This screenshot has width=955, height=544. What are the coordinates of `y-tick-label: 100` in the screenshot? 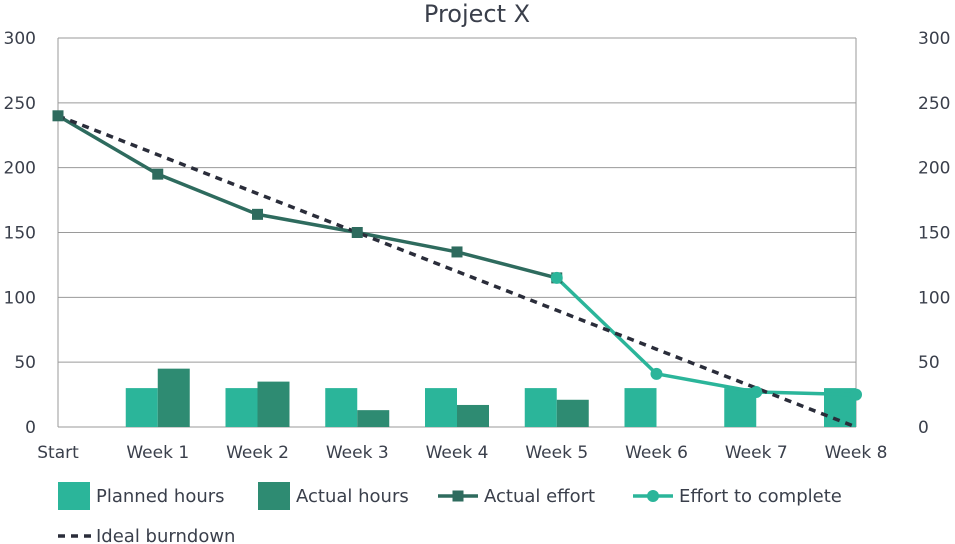 It's located at (20, 298).